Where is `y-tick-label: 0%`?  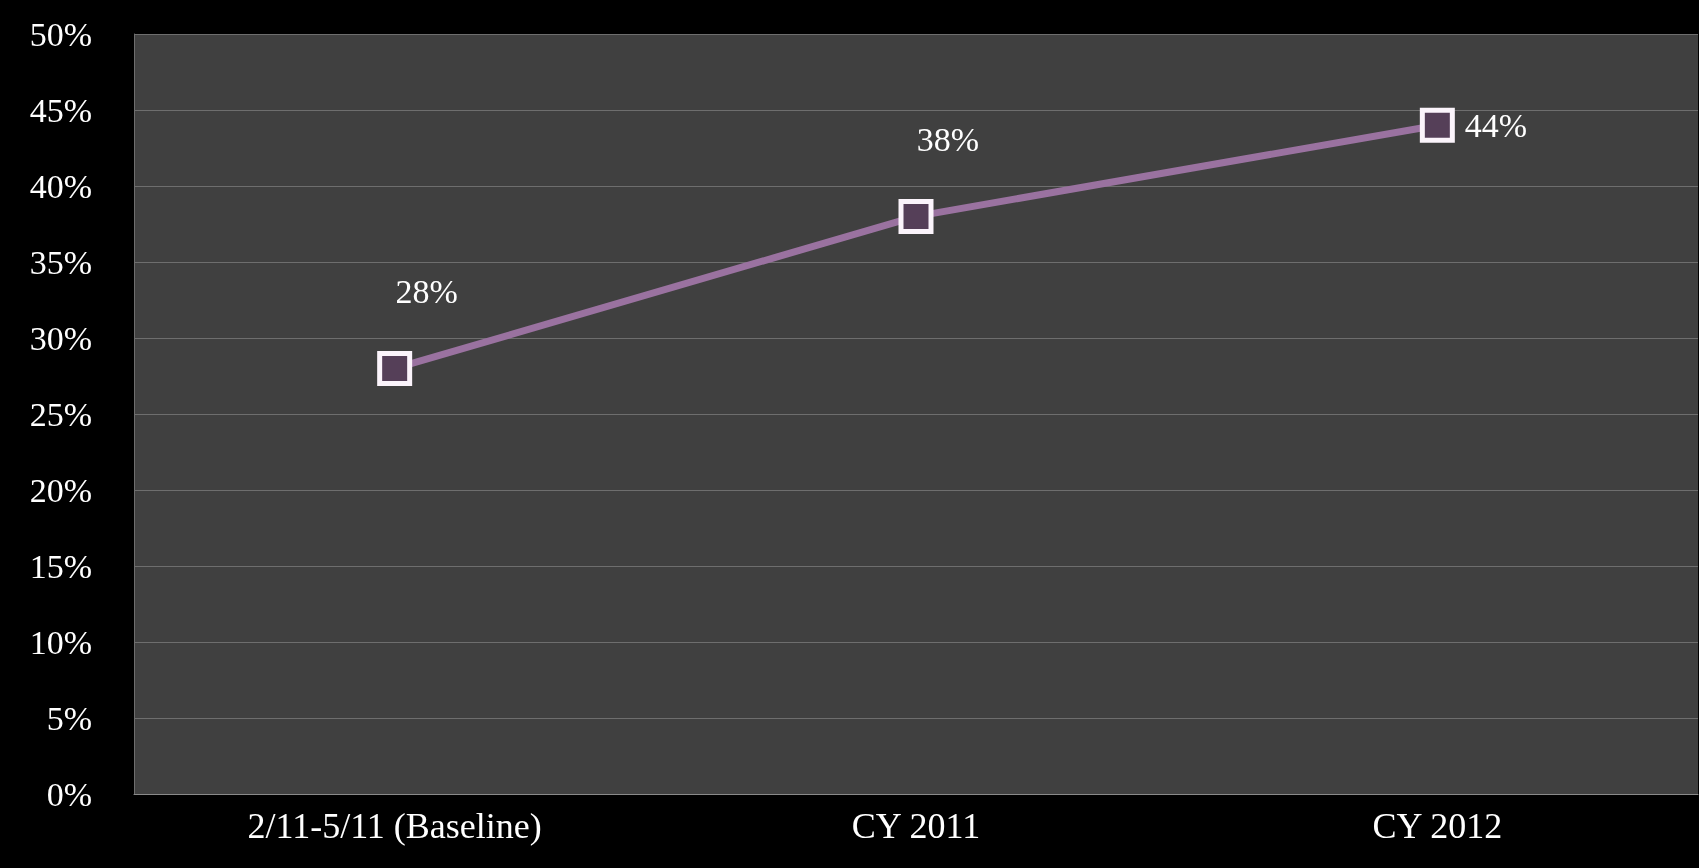
y-tick-label: 0% is located at coordinates (69, 794).